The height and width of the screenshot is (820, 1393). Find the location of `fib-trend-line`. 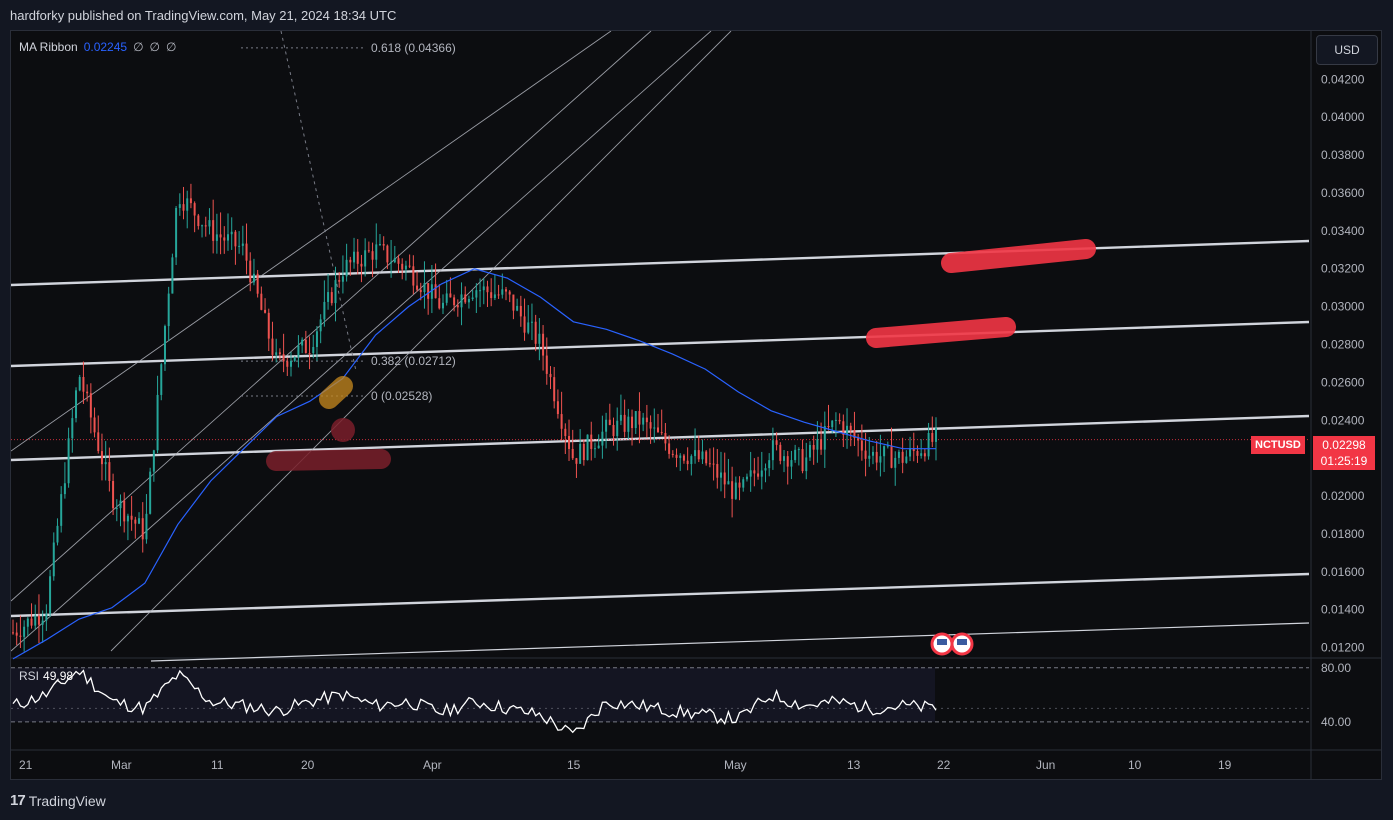

fib-trend-line is located at coordinates (318, 201).